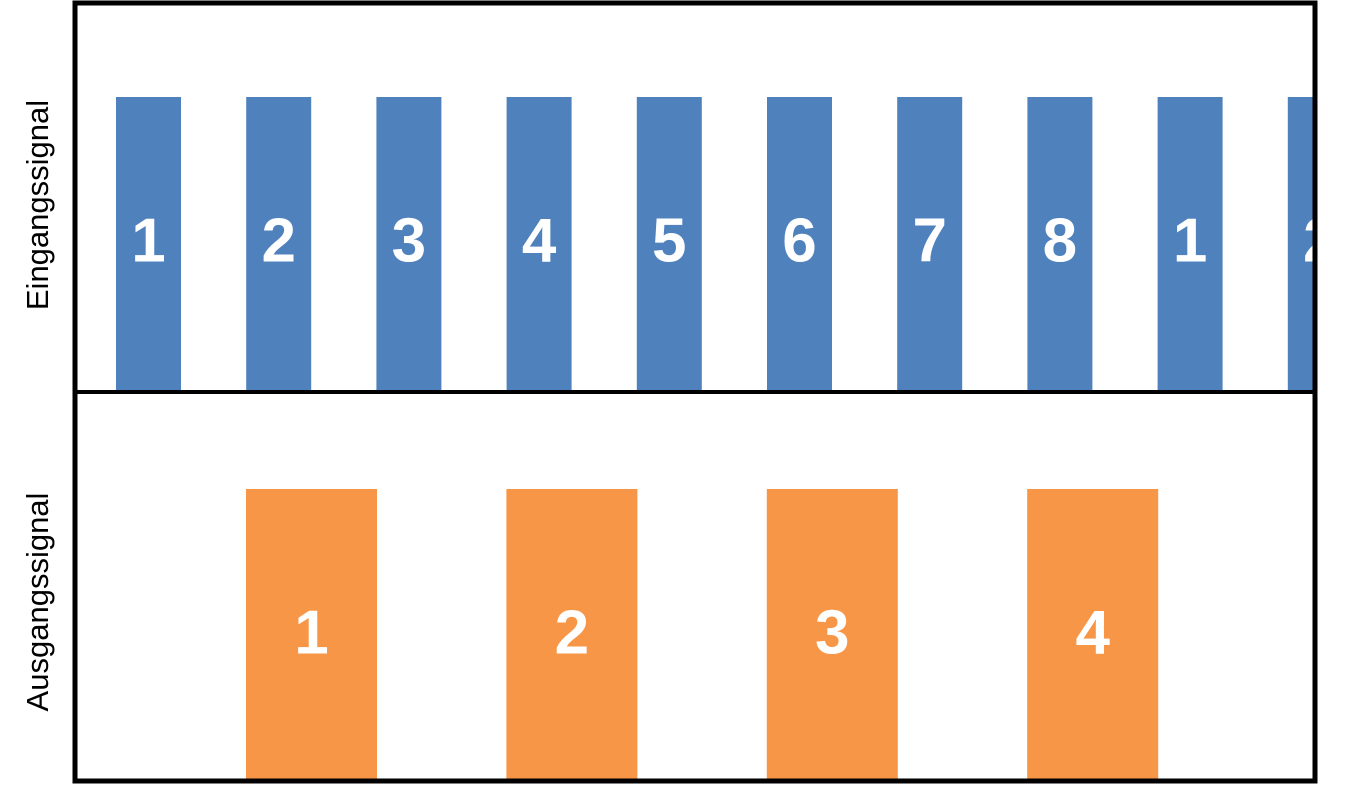  Describe the element at coordinates (799, 240) in the screenshot. I see `pulse-label: 6` at that location.